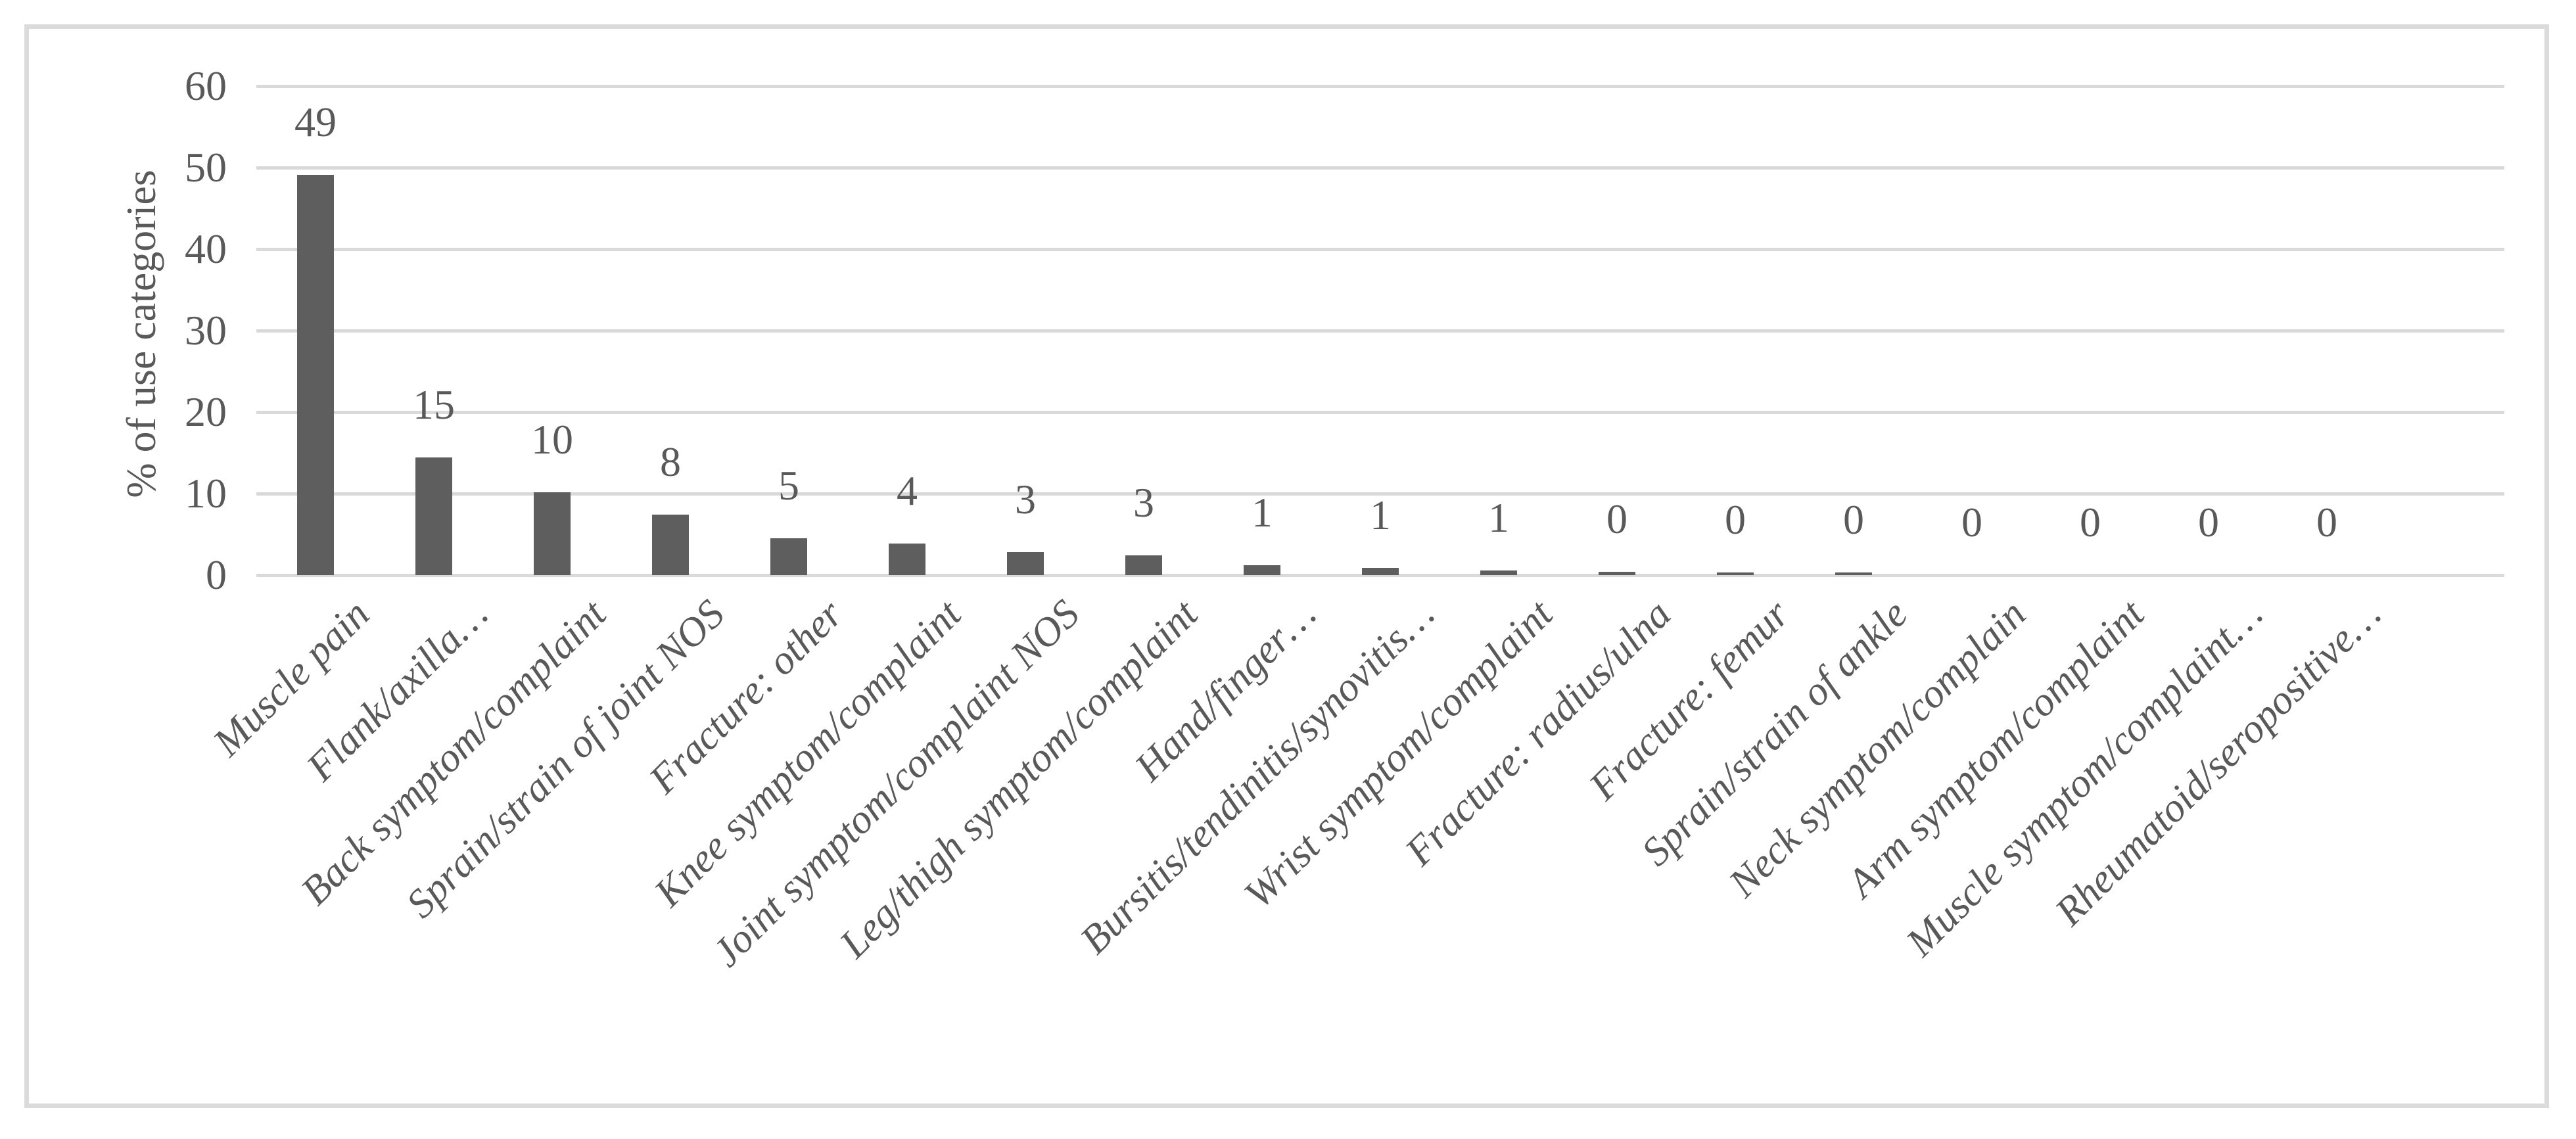  Describe the element at coordinates (1025, 500) in the screenshot. I see `data-label-7: 3` at that location.